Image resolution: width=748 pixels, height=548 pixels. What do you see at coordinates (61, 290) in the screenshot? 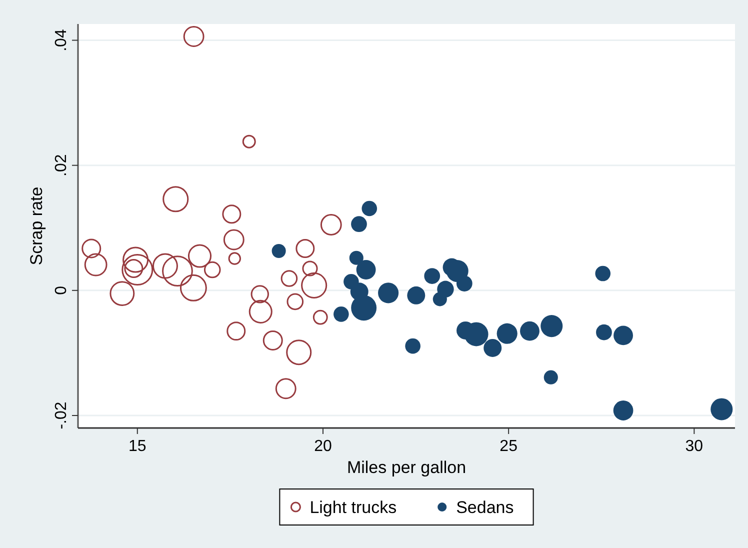
I see `y-tick-label: 0` at bounding box center [61, 290].